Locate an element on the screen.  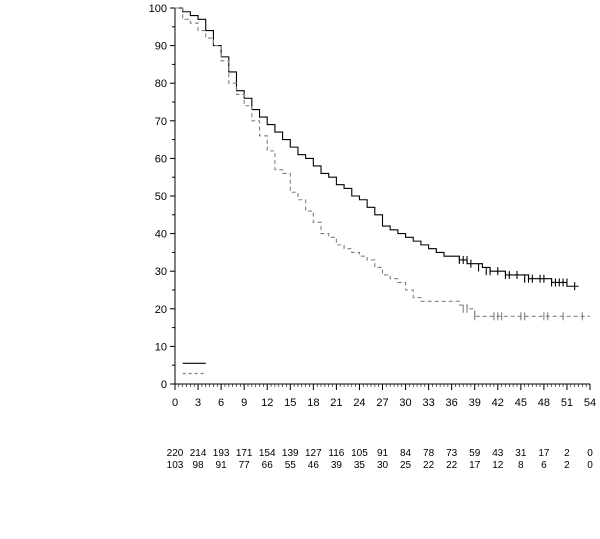
risk-table-cell: 193 is located at coordinates (221, 453).